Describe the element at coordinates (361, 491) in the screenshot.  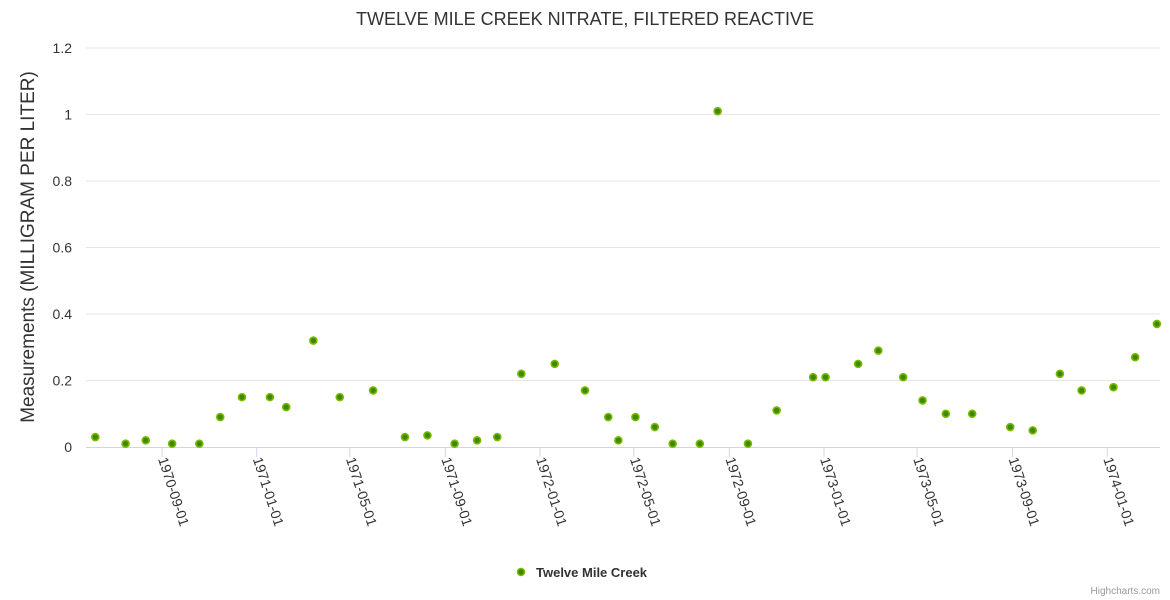
I see `x-tick-label: 1971-05-01` at that location.